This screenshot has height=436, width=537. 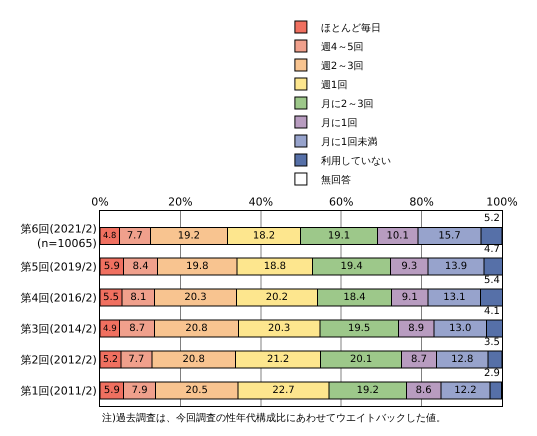 What do you see at coordinates (197, 266) in the screenshot?
I see `data-label: 19.8` at bounding box center [197, 266].